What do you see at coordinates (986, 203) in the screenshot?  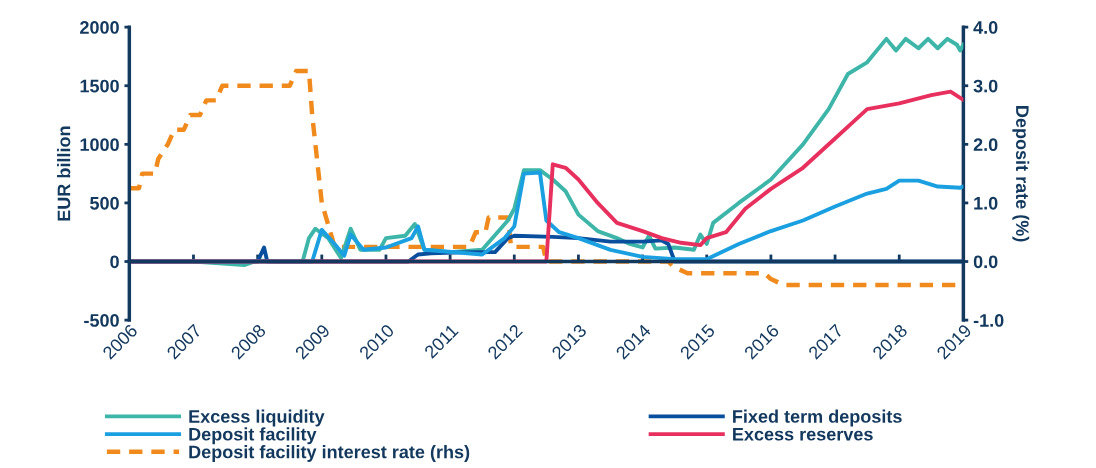 I see `y2-tick-label: 1.0` at bounding box center [986, 203].